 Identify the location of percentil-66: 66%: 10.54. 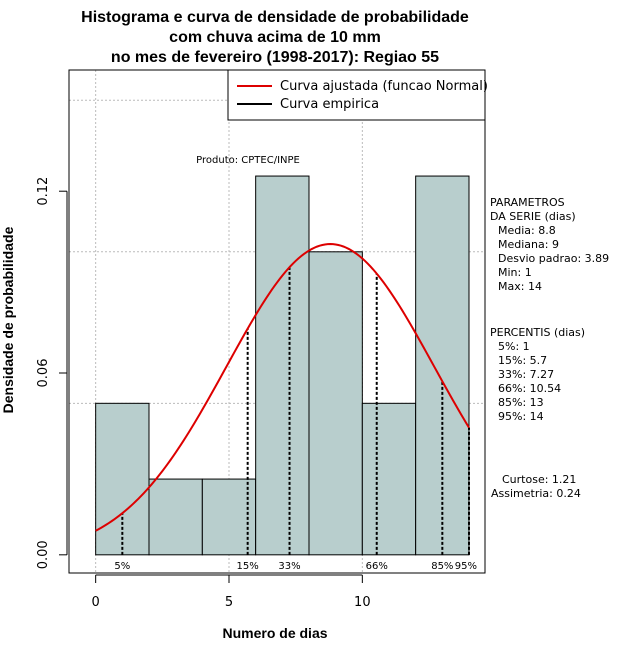
(529, 388).